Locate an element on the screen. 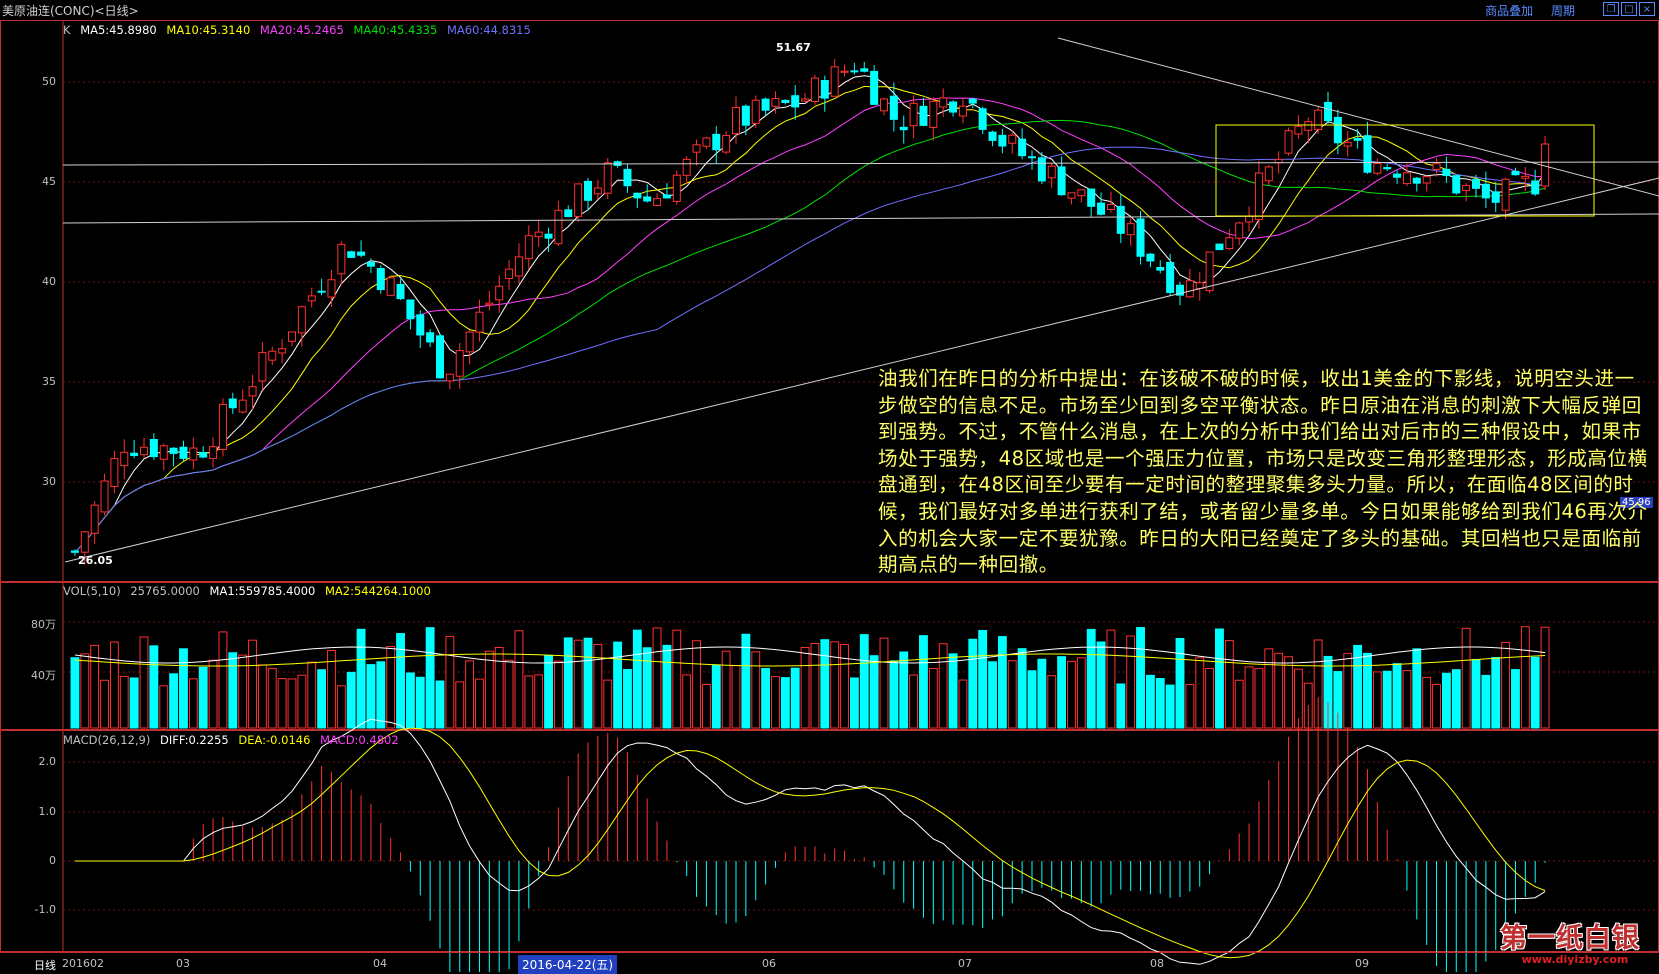 The width and height of the screenshot is (1659, 974). consolidation-box is located at coordinates (1405, 170).